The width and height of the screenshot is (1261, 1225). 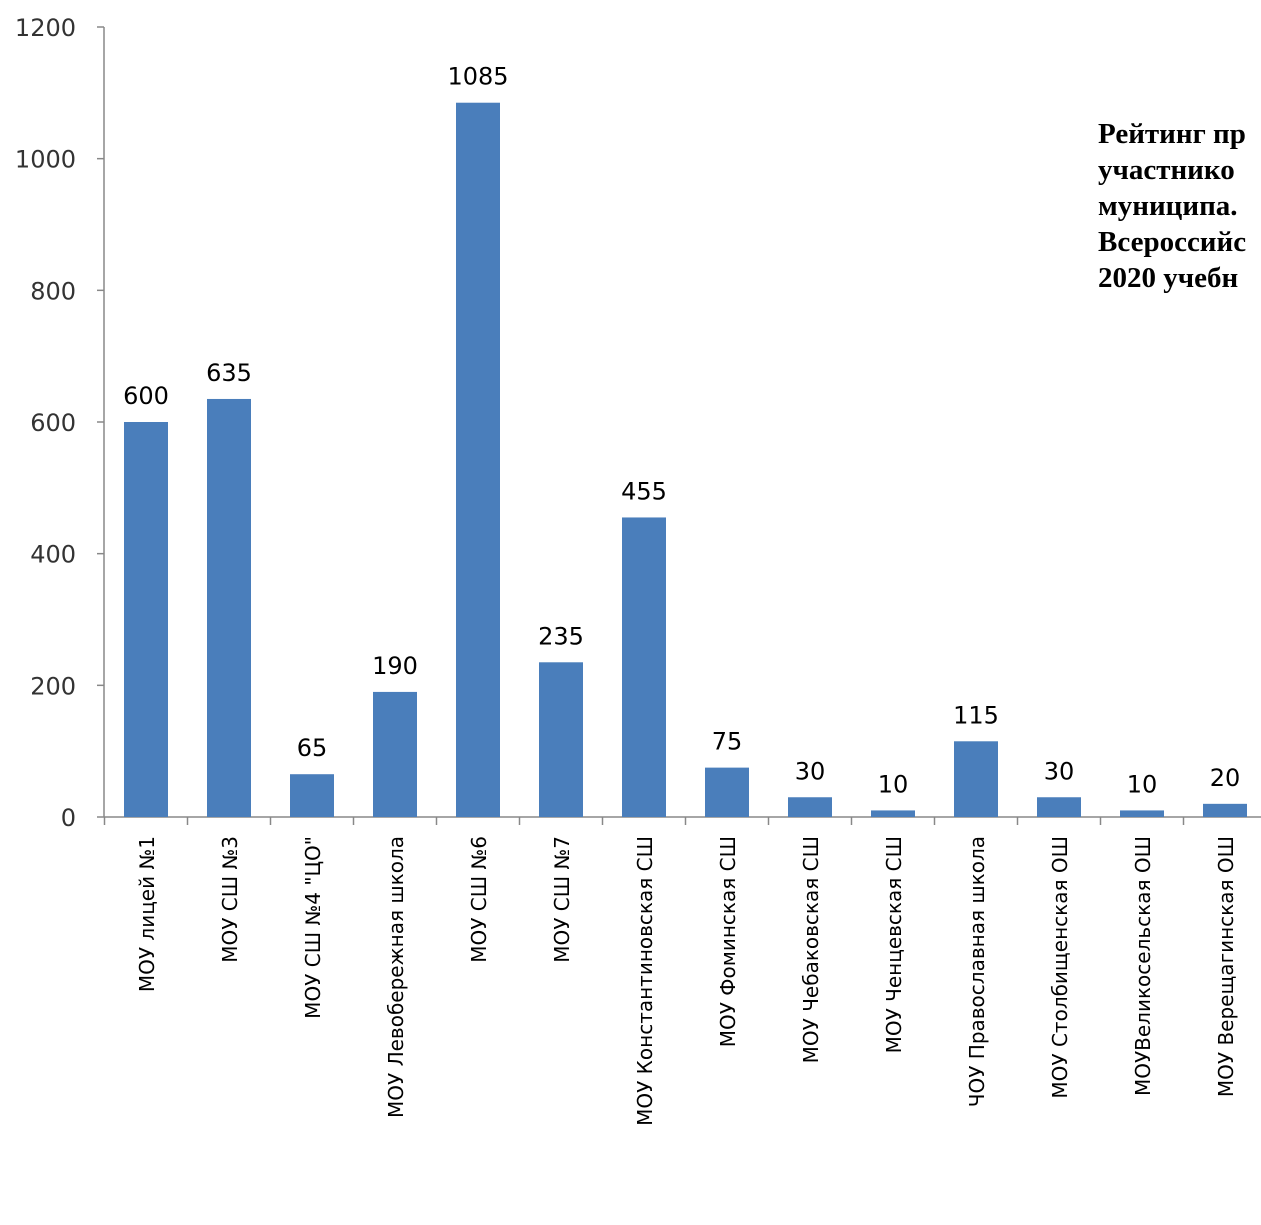 What do you see at coordinates (1172, 134) in the screenshot?
I see `chart-title-line: Рейтинг пр` at bounding box center [1172, 134].